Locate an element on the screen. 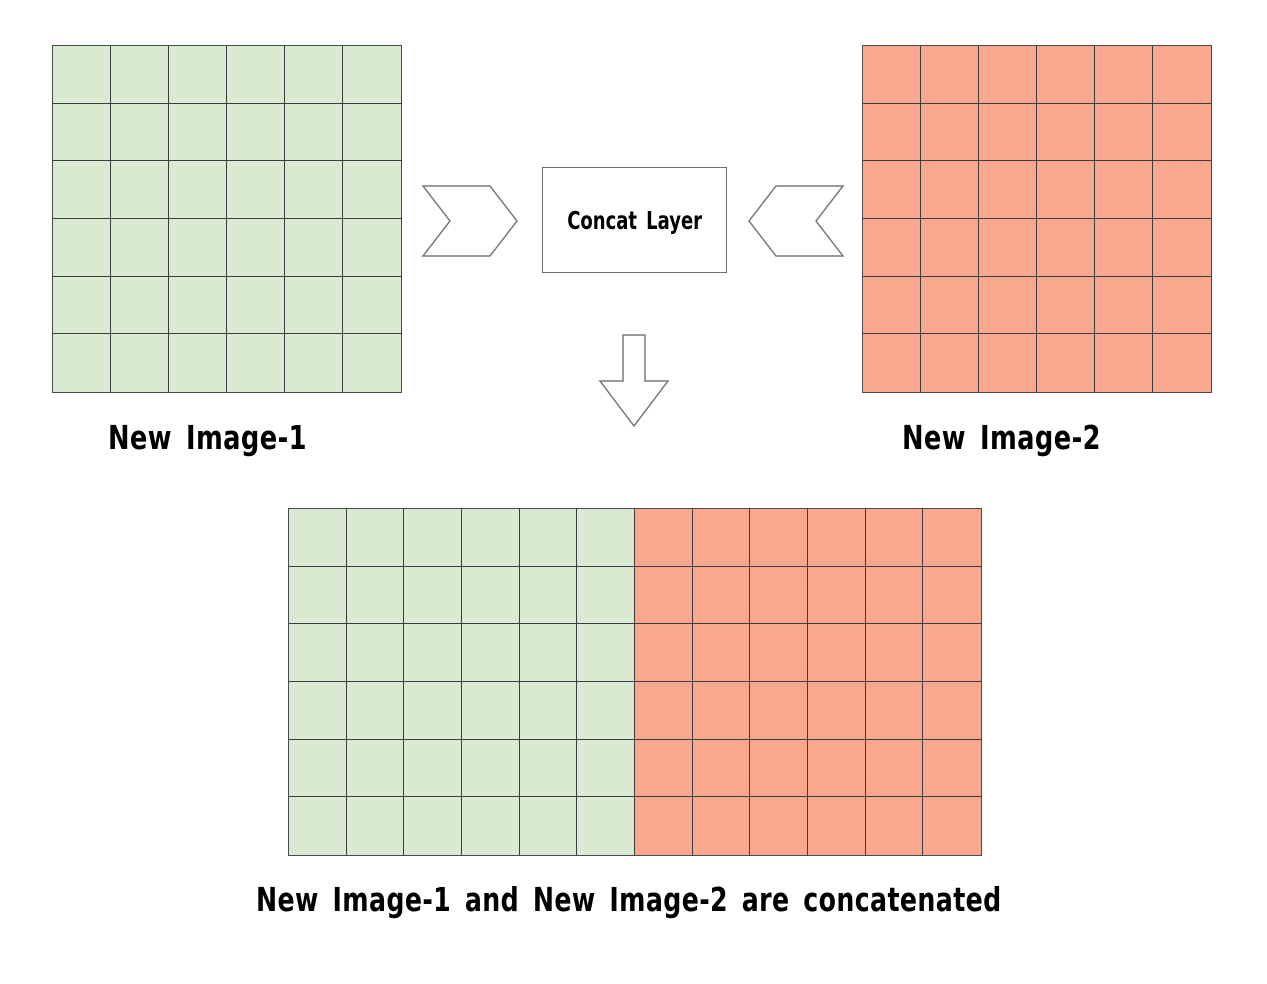 The height and width of the screenshot is (984, 1267). arrow-down-icon is located at coordinates (634, 381).